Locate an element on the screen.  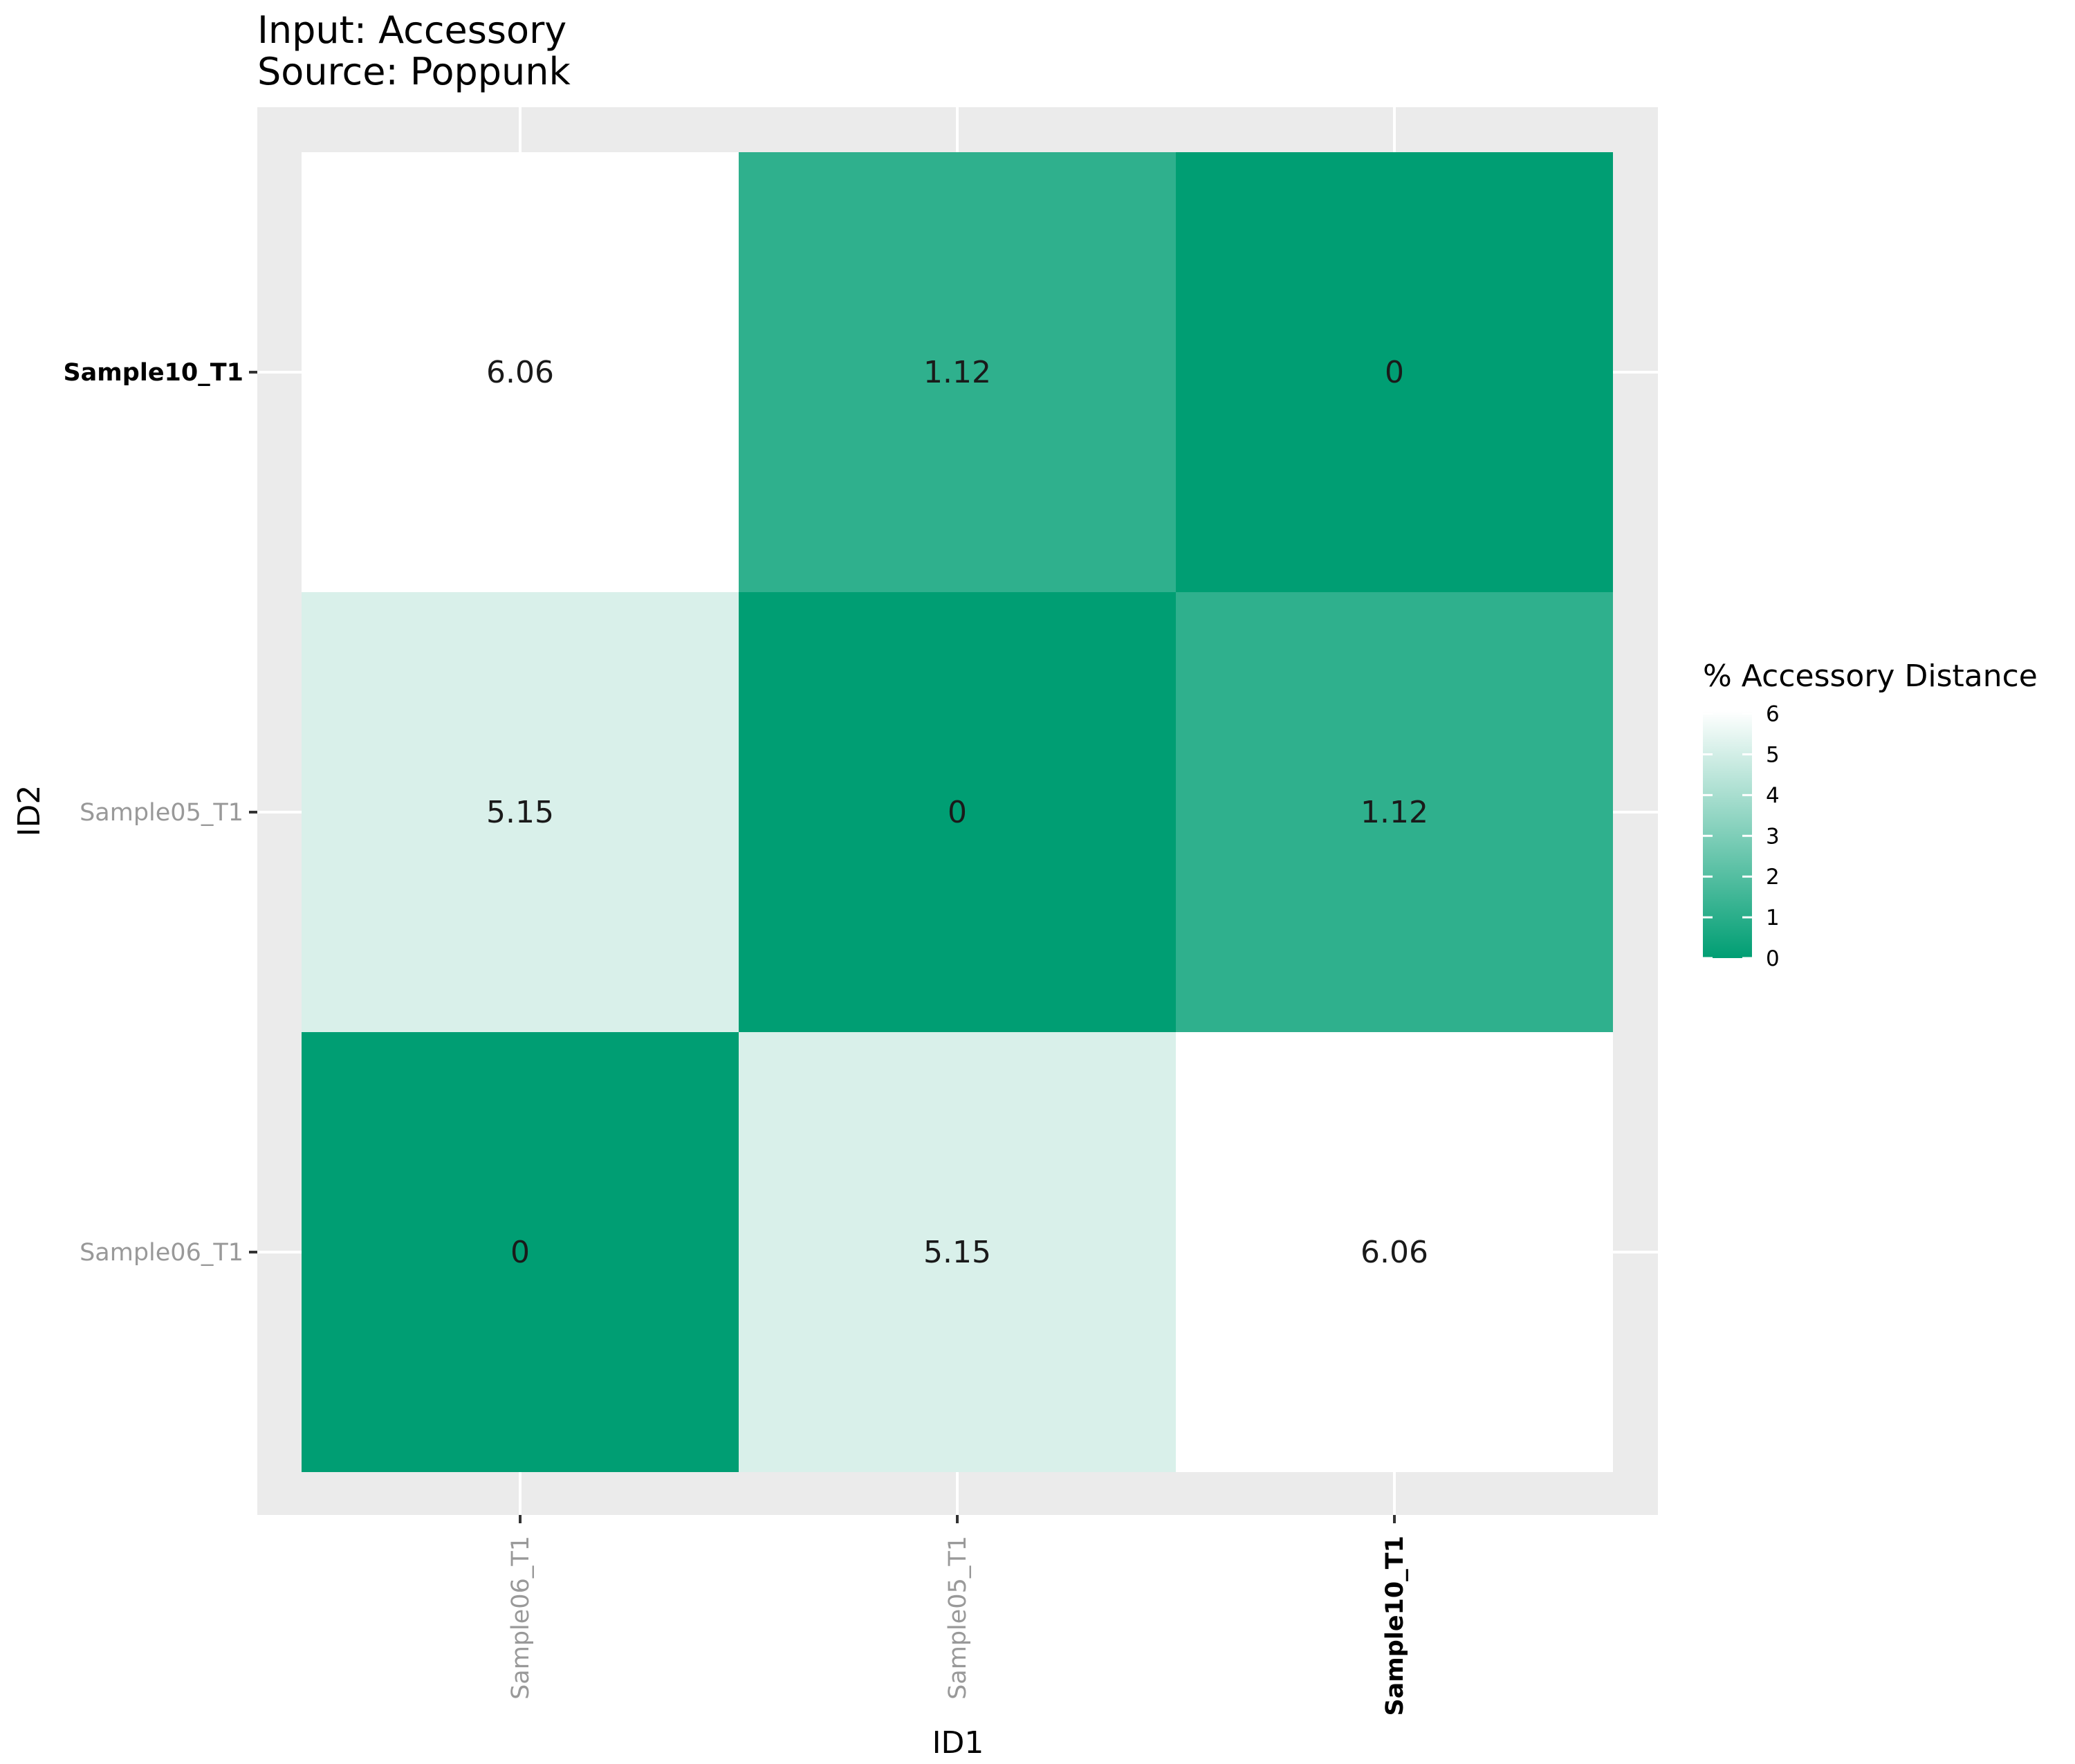
heatmap-cell-label-6: 6.06 is located at coordinates (520, 372).